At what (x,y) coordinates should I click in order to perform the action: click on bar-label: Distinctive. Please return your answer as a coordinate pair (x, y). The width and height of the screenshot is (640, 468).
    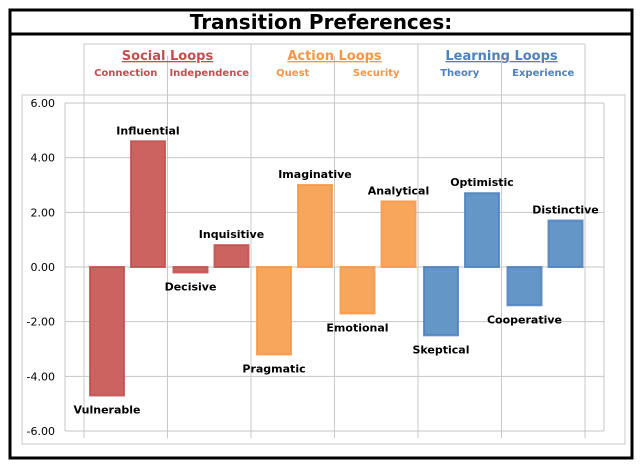
    Looking at the image, I should click on (565, 210).